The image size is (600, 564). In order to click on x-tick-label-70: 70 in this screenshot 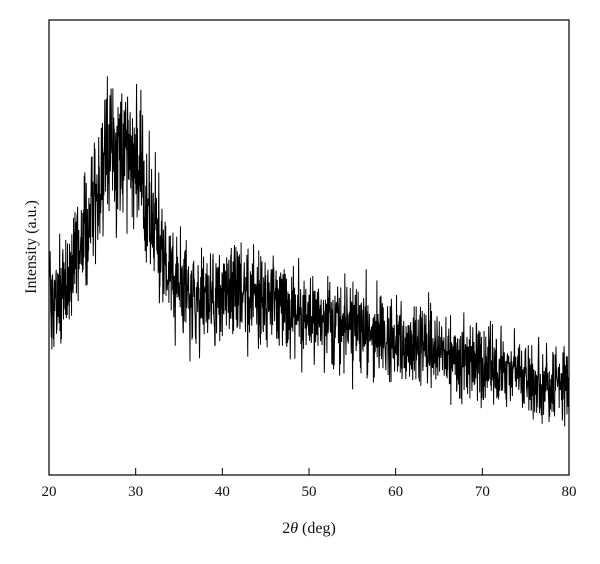, I will do `click(482, 492)`.